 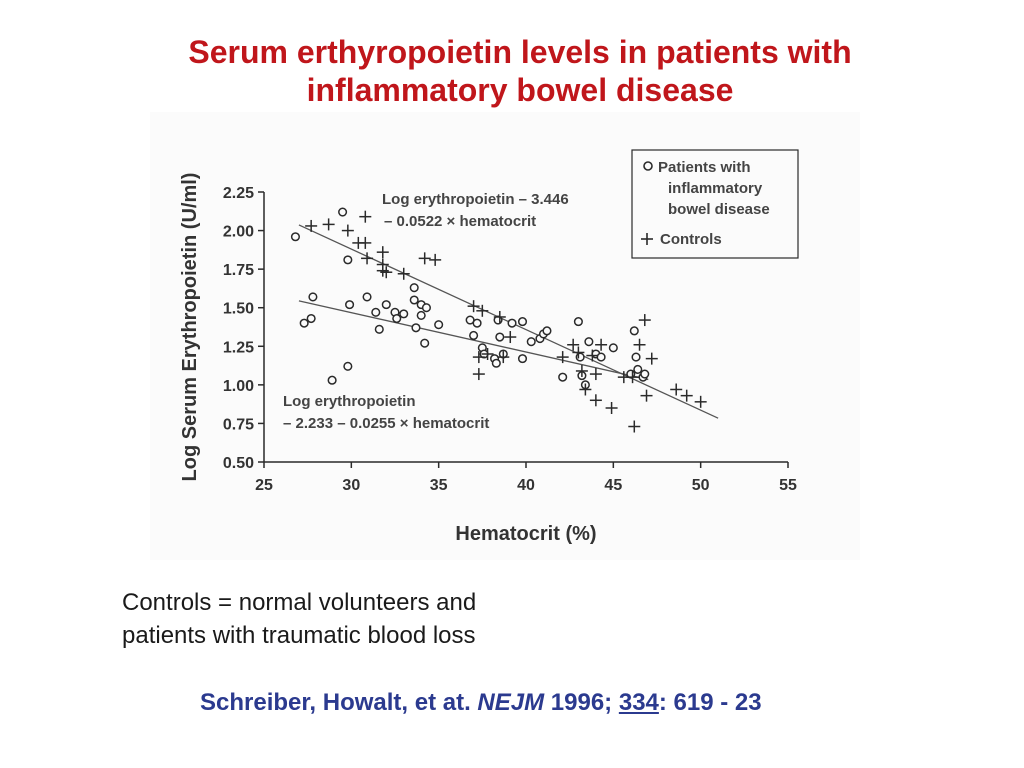 What do you see at coordinates (238, 309) in the screenshot?
I see `y-tick-label: 1.50` at bounding box center [238, 309].